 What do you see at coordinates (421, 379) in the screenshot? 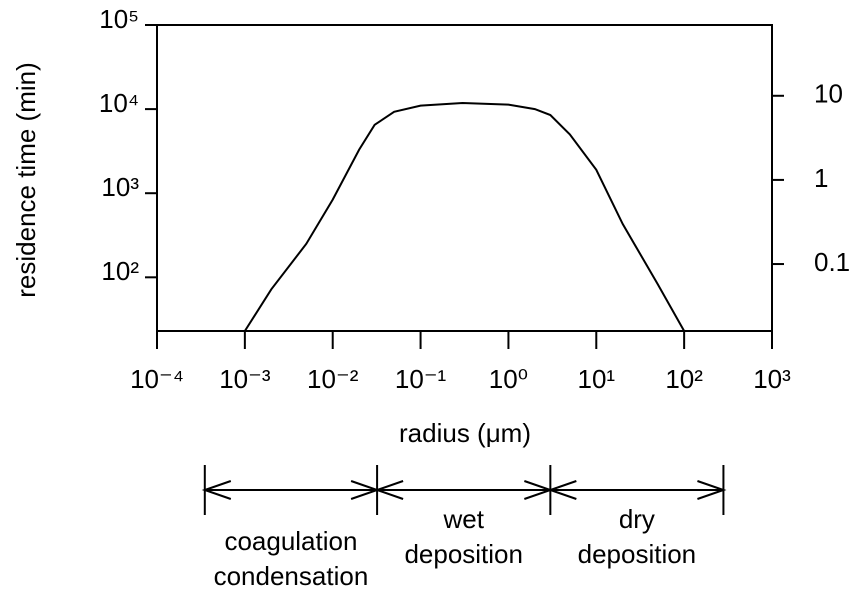
I see `x-tick-label: 10⁻¹` at bounding box center [421, 379].